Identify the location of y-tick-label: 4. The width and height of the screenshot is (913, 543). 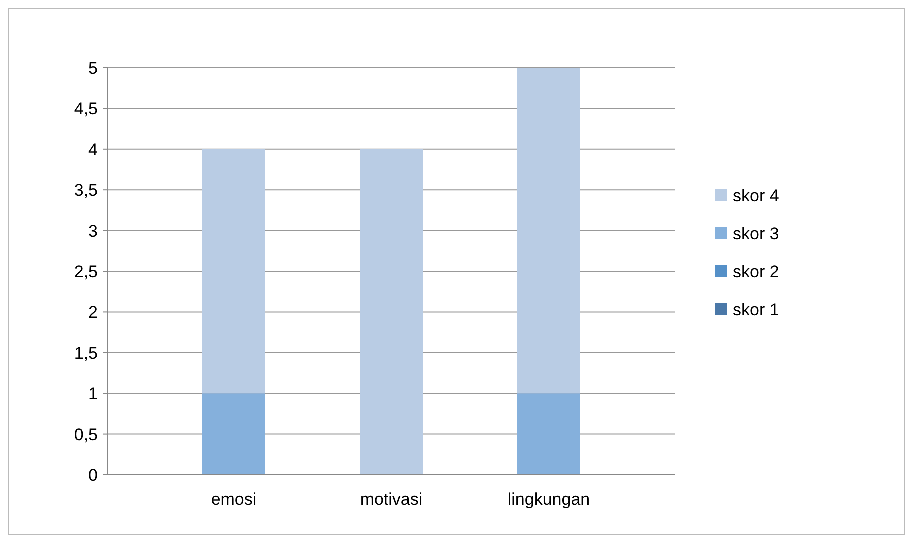
(93, 150).